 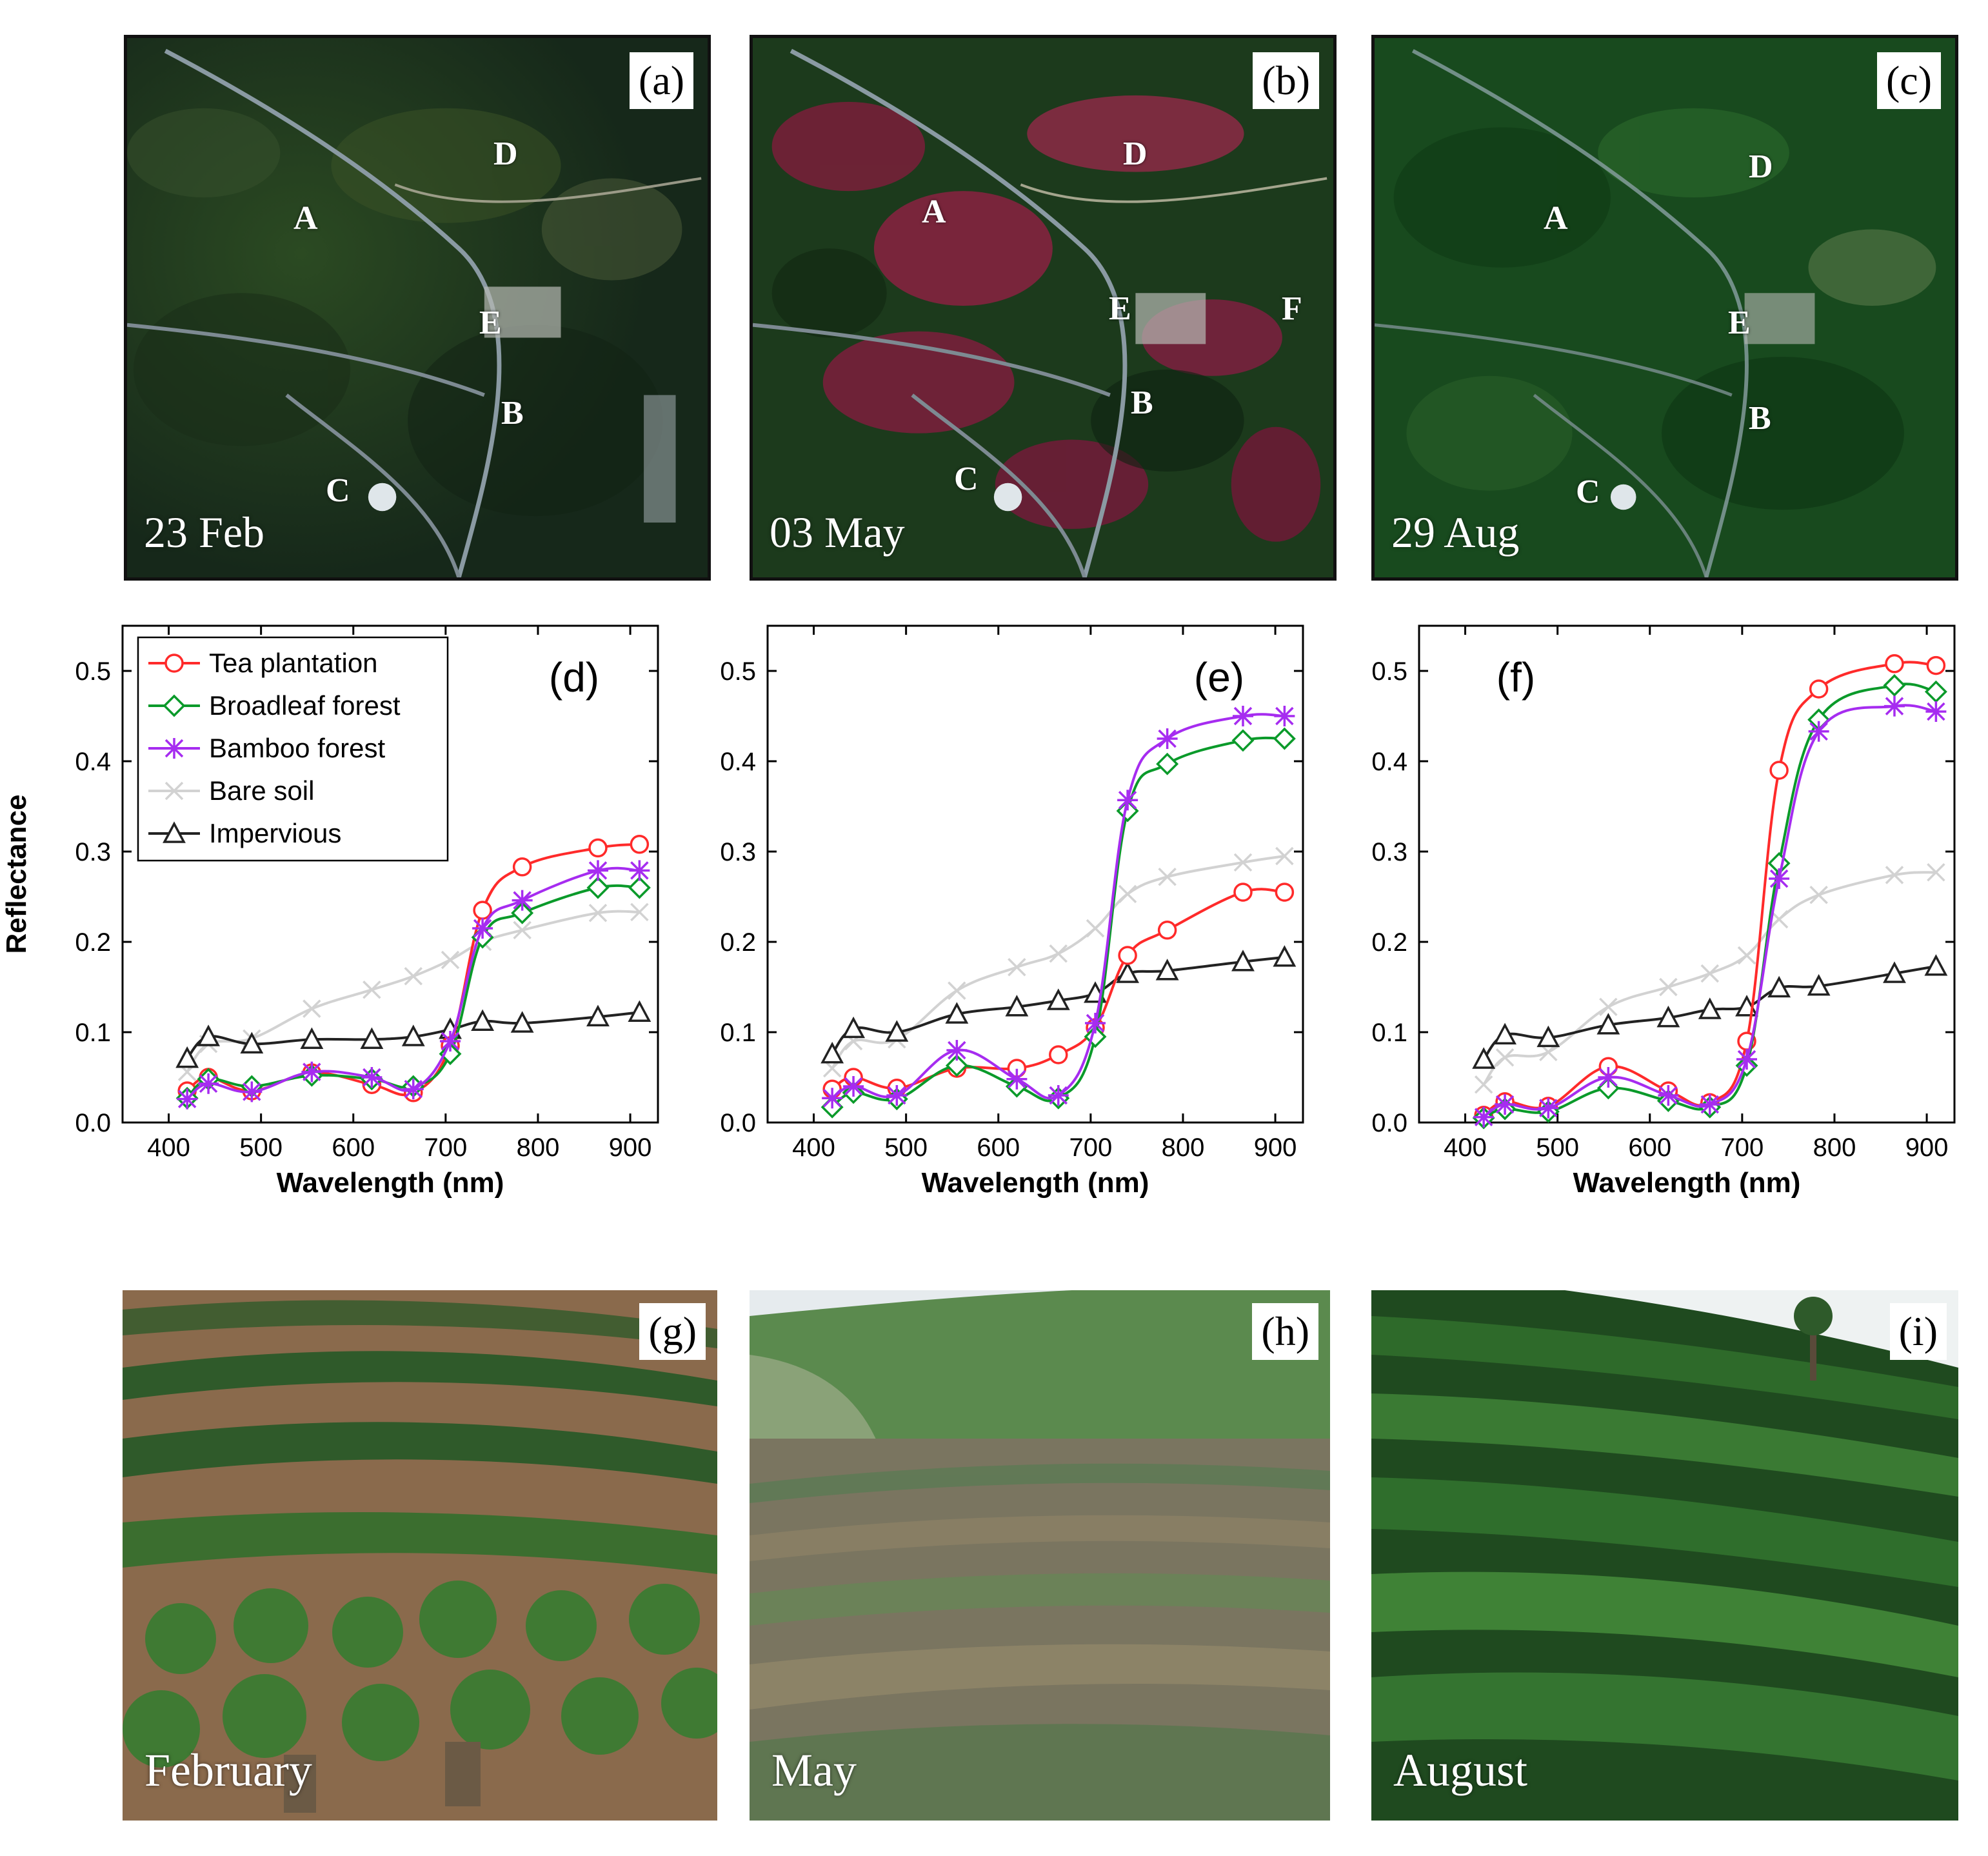 What do you see at coordinates (1389, 1123) in the screenshot?
I see `y-tick-label: 0.0` at bounding box center [1389, 1123].